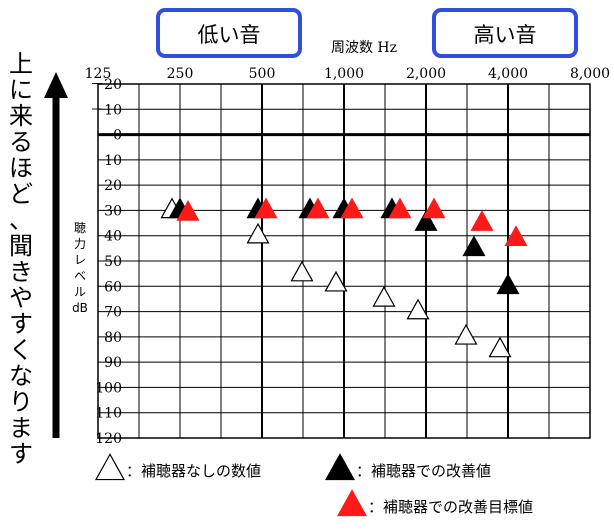  Describe the element at coordinates (80, 276) in the screenshot. I see `y-axis-label-char: ベ` at that location.